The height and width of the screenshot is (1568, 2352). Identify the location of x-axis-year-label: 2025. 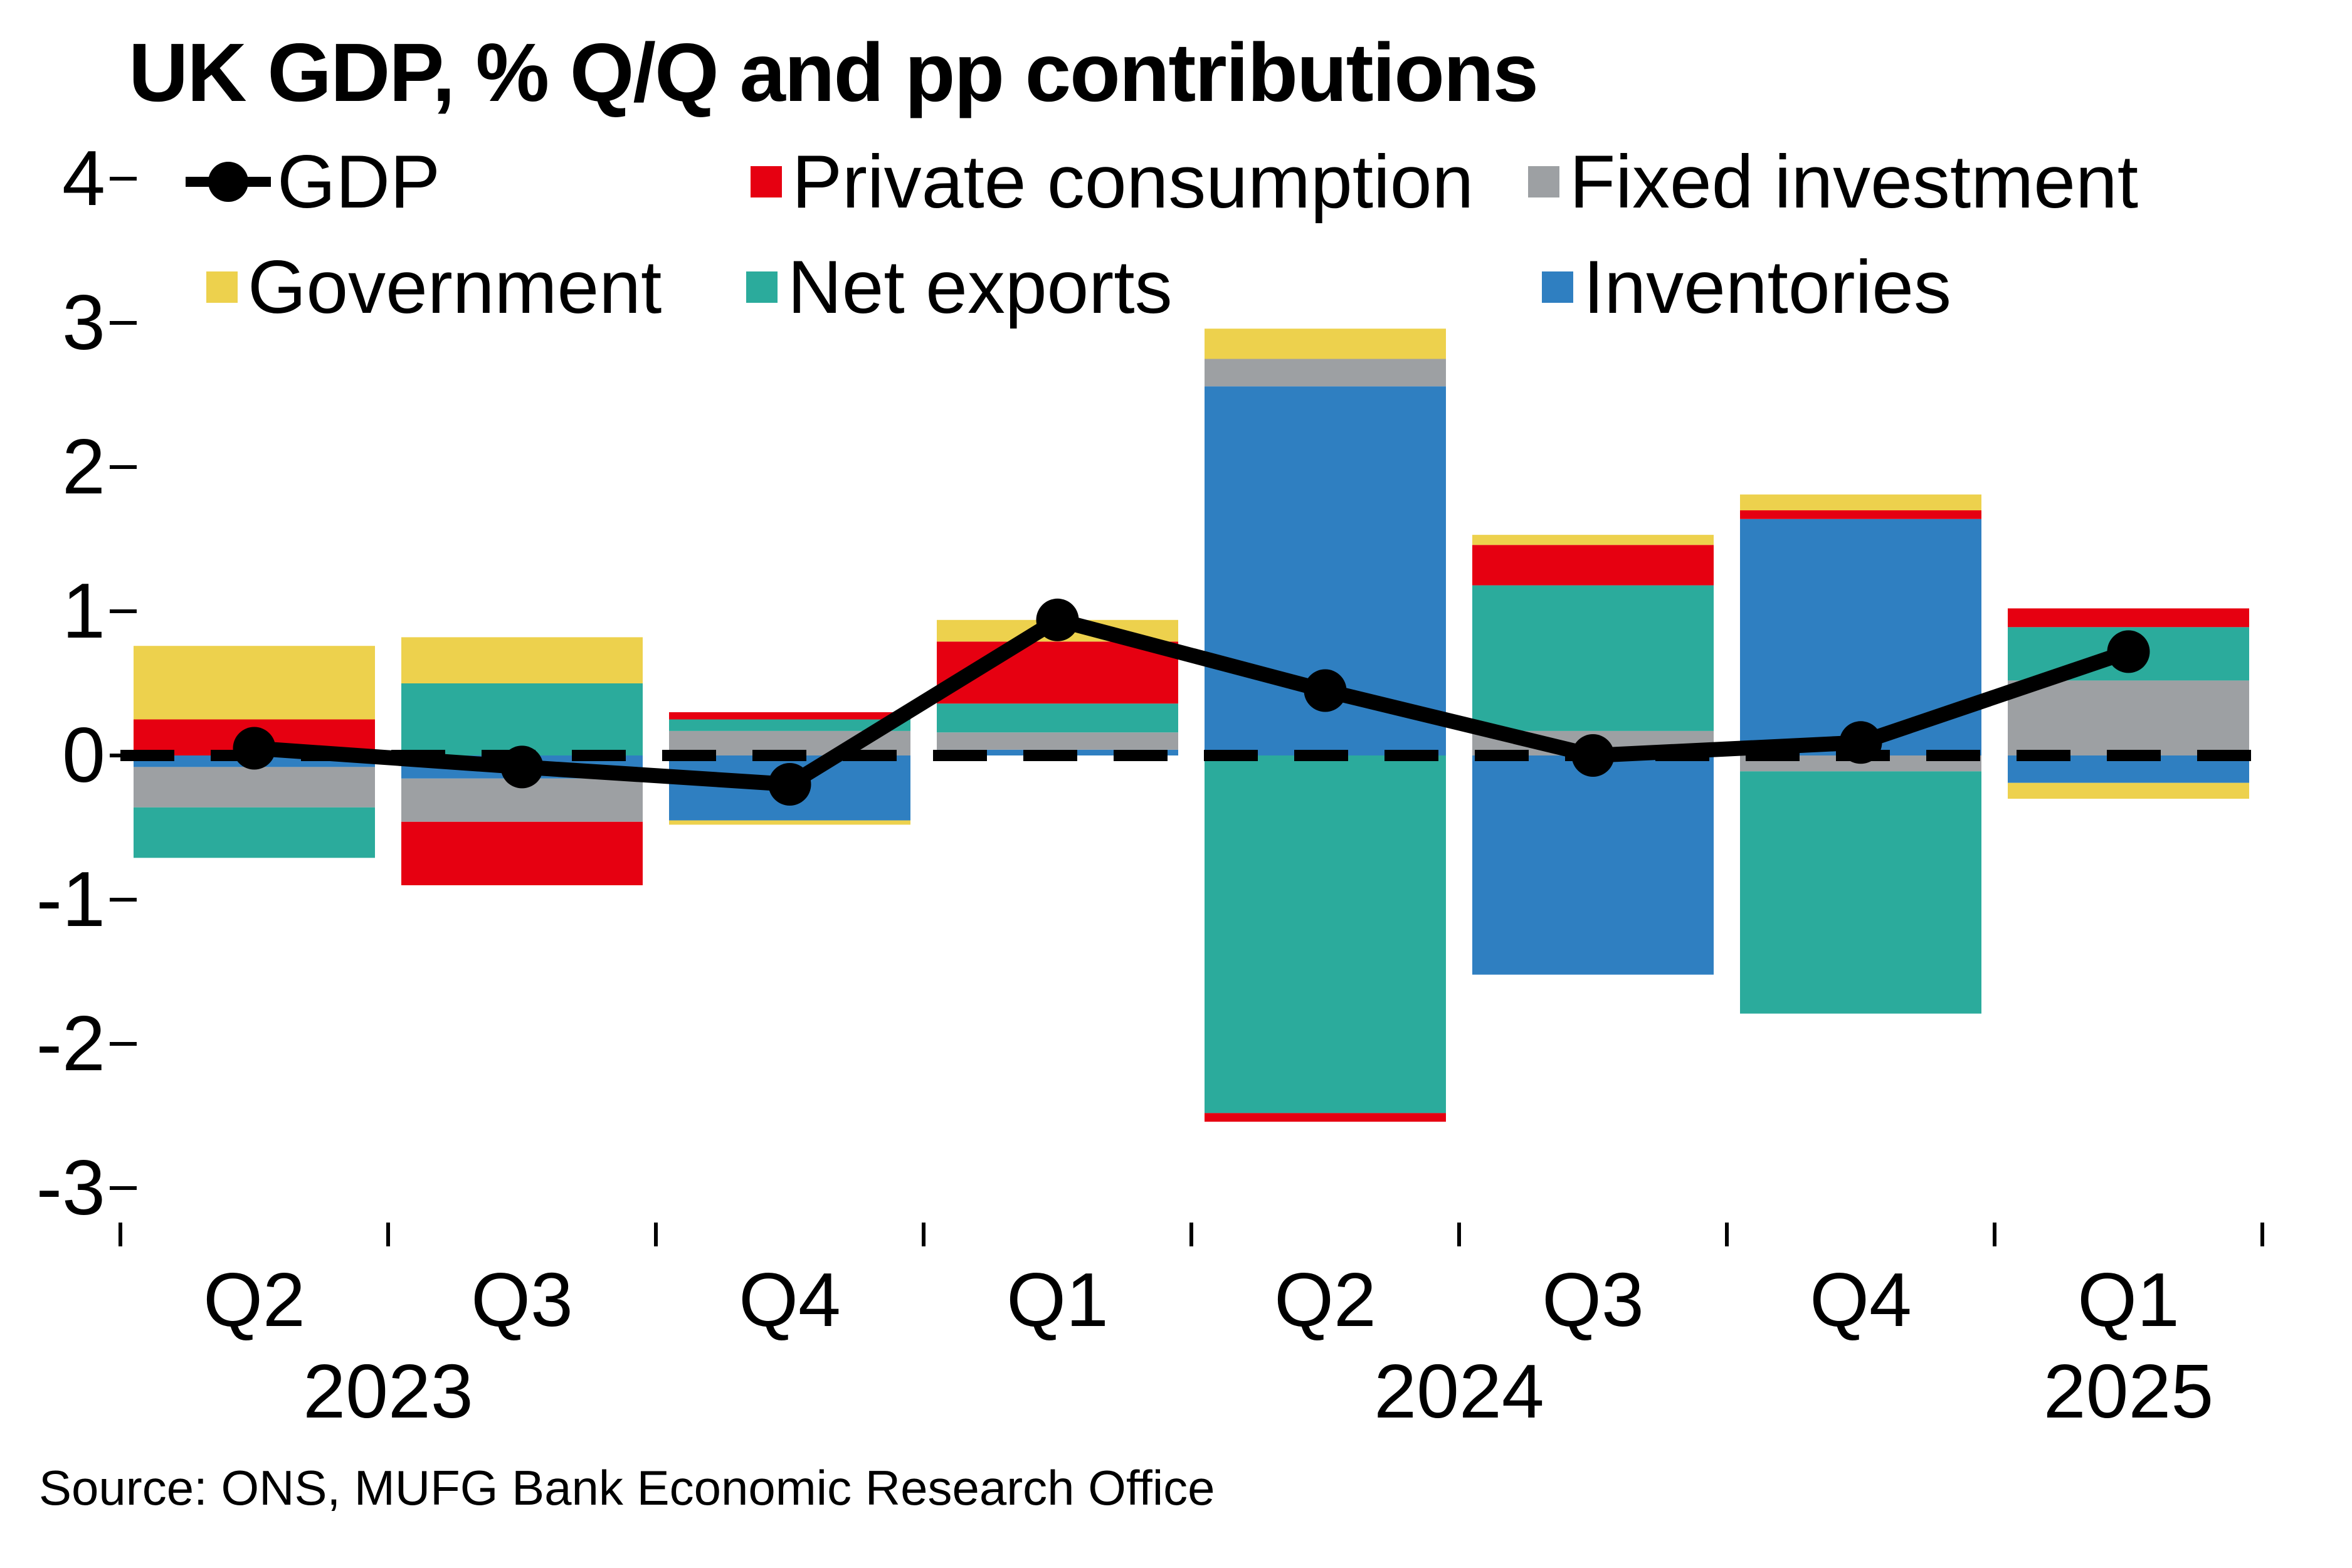
(2128, 1391).